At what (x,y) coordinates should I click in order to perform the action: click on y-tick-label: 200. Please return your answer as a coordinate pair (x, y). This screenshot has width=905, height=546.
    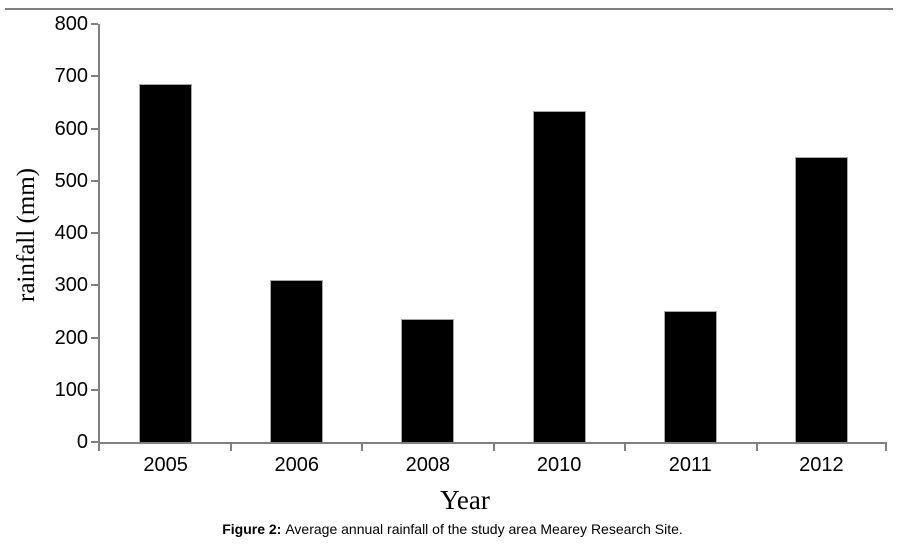
    Looking at the image, I should click on (71, 337).